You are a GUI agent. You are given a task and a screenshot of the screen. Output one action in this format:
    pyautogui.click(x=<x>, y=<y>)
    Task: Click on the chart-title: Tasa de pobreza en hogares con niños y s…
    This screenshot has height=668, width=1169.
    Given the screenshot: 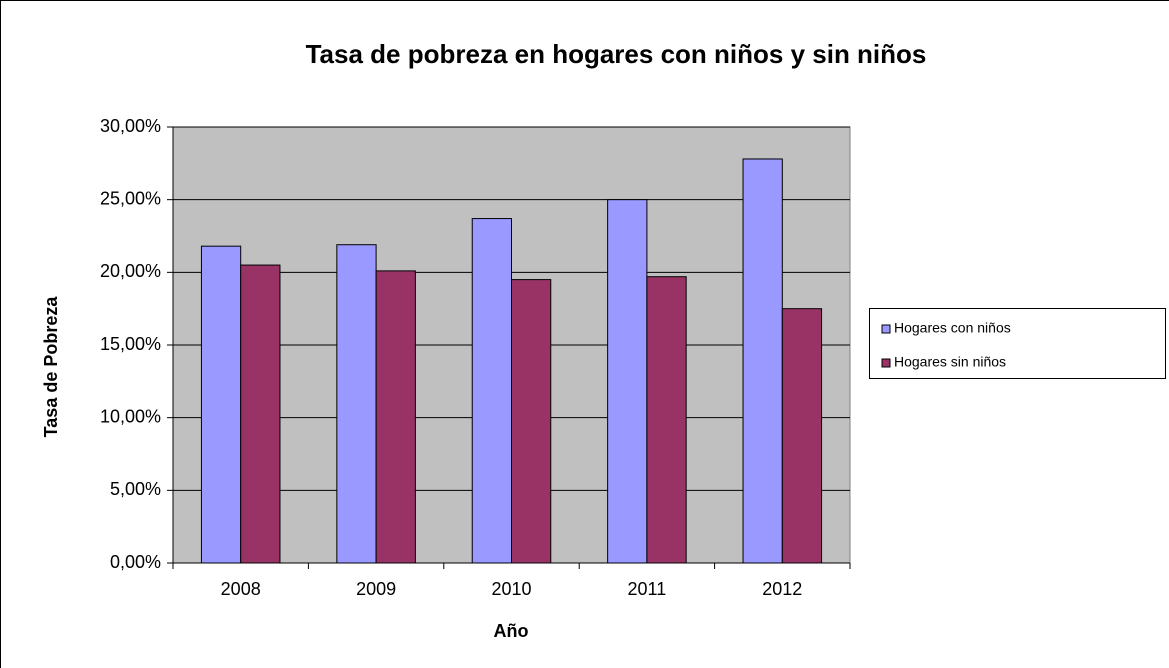 What is the action you would take?
    pyautogui.click(x=616, y=54)
    